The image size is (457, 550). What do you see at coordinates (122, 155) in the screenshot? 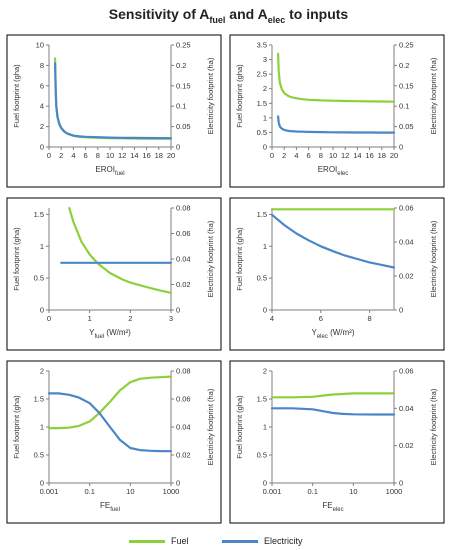
I see `x-tick-label: 12` at bounding box center [122, 155].